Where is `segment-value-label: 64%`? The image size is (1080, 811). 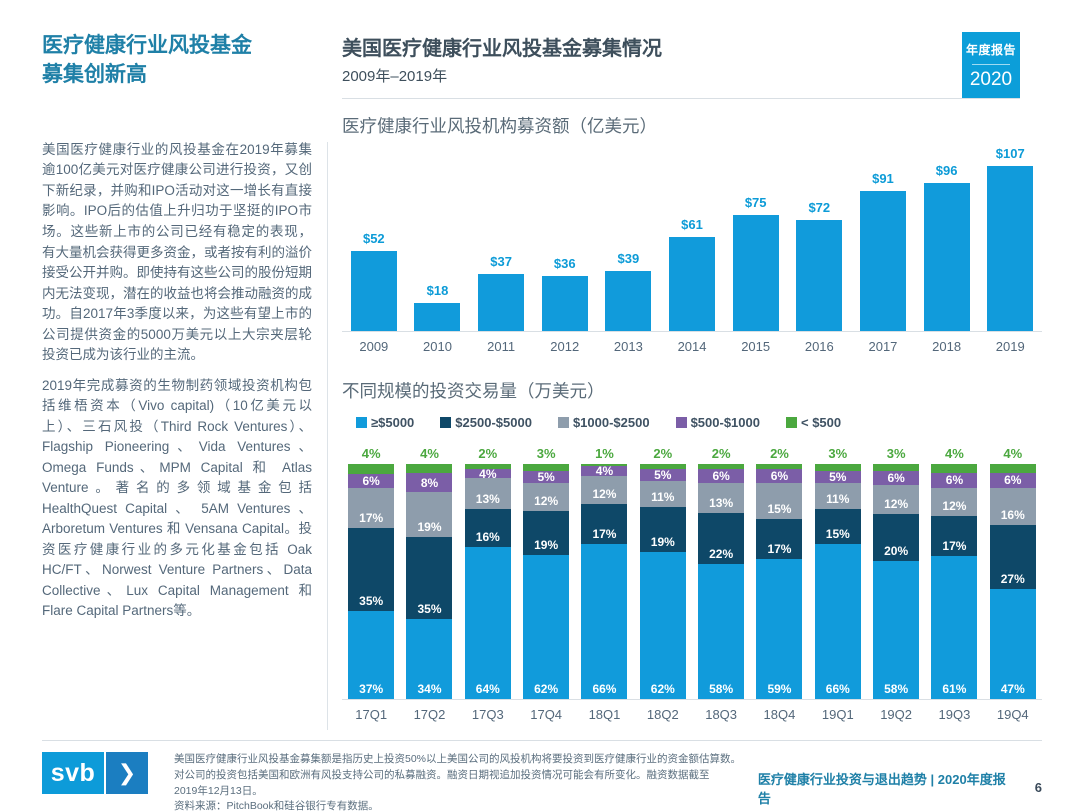 segment-value-label: 64% is located at coordinates (487, 689).